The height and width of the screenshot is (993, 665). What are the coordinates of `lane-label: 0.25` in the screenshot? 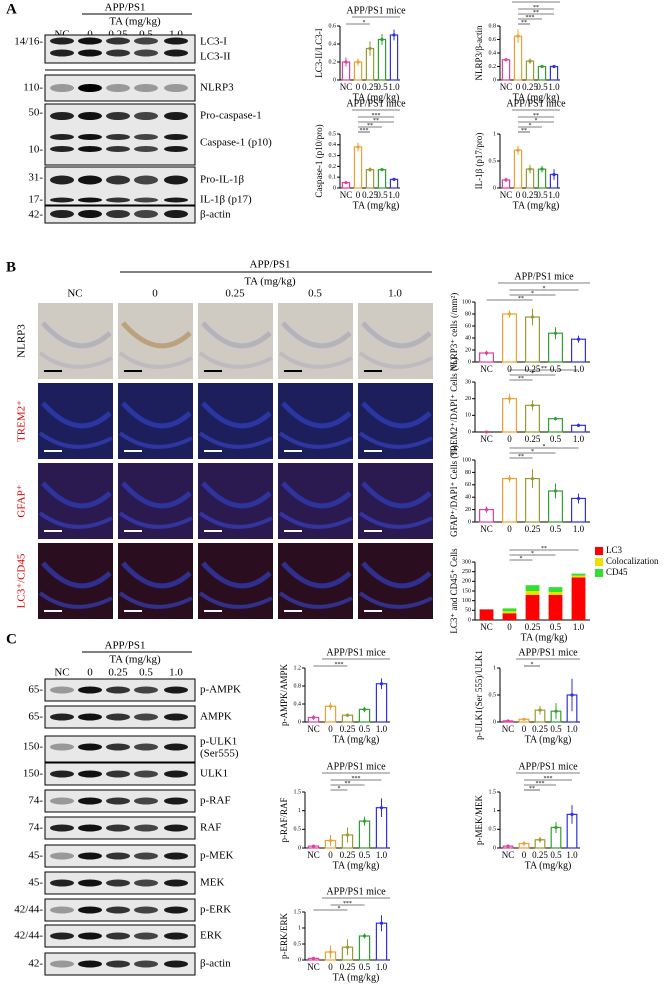 It's located at (118, 673).